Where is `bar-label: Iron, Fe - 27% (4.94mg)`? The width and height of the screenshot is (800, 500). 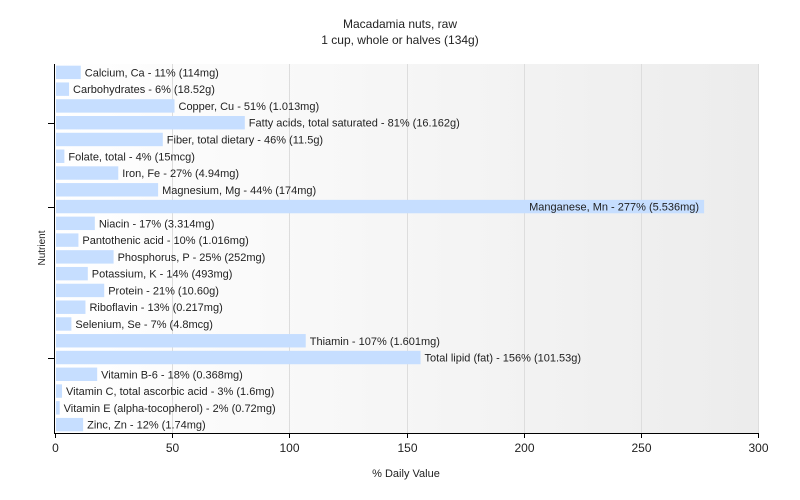 bar-label: Iron, Fe - 27% (4.94mg) is located at coordinates (180, 174).